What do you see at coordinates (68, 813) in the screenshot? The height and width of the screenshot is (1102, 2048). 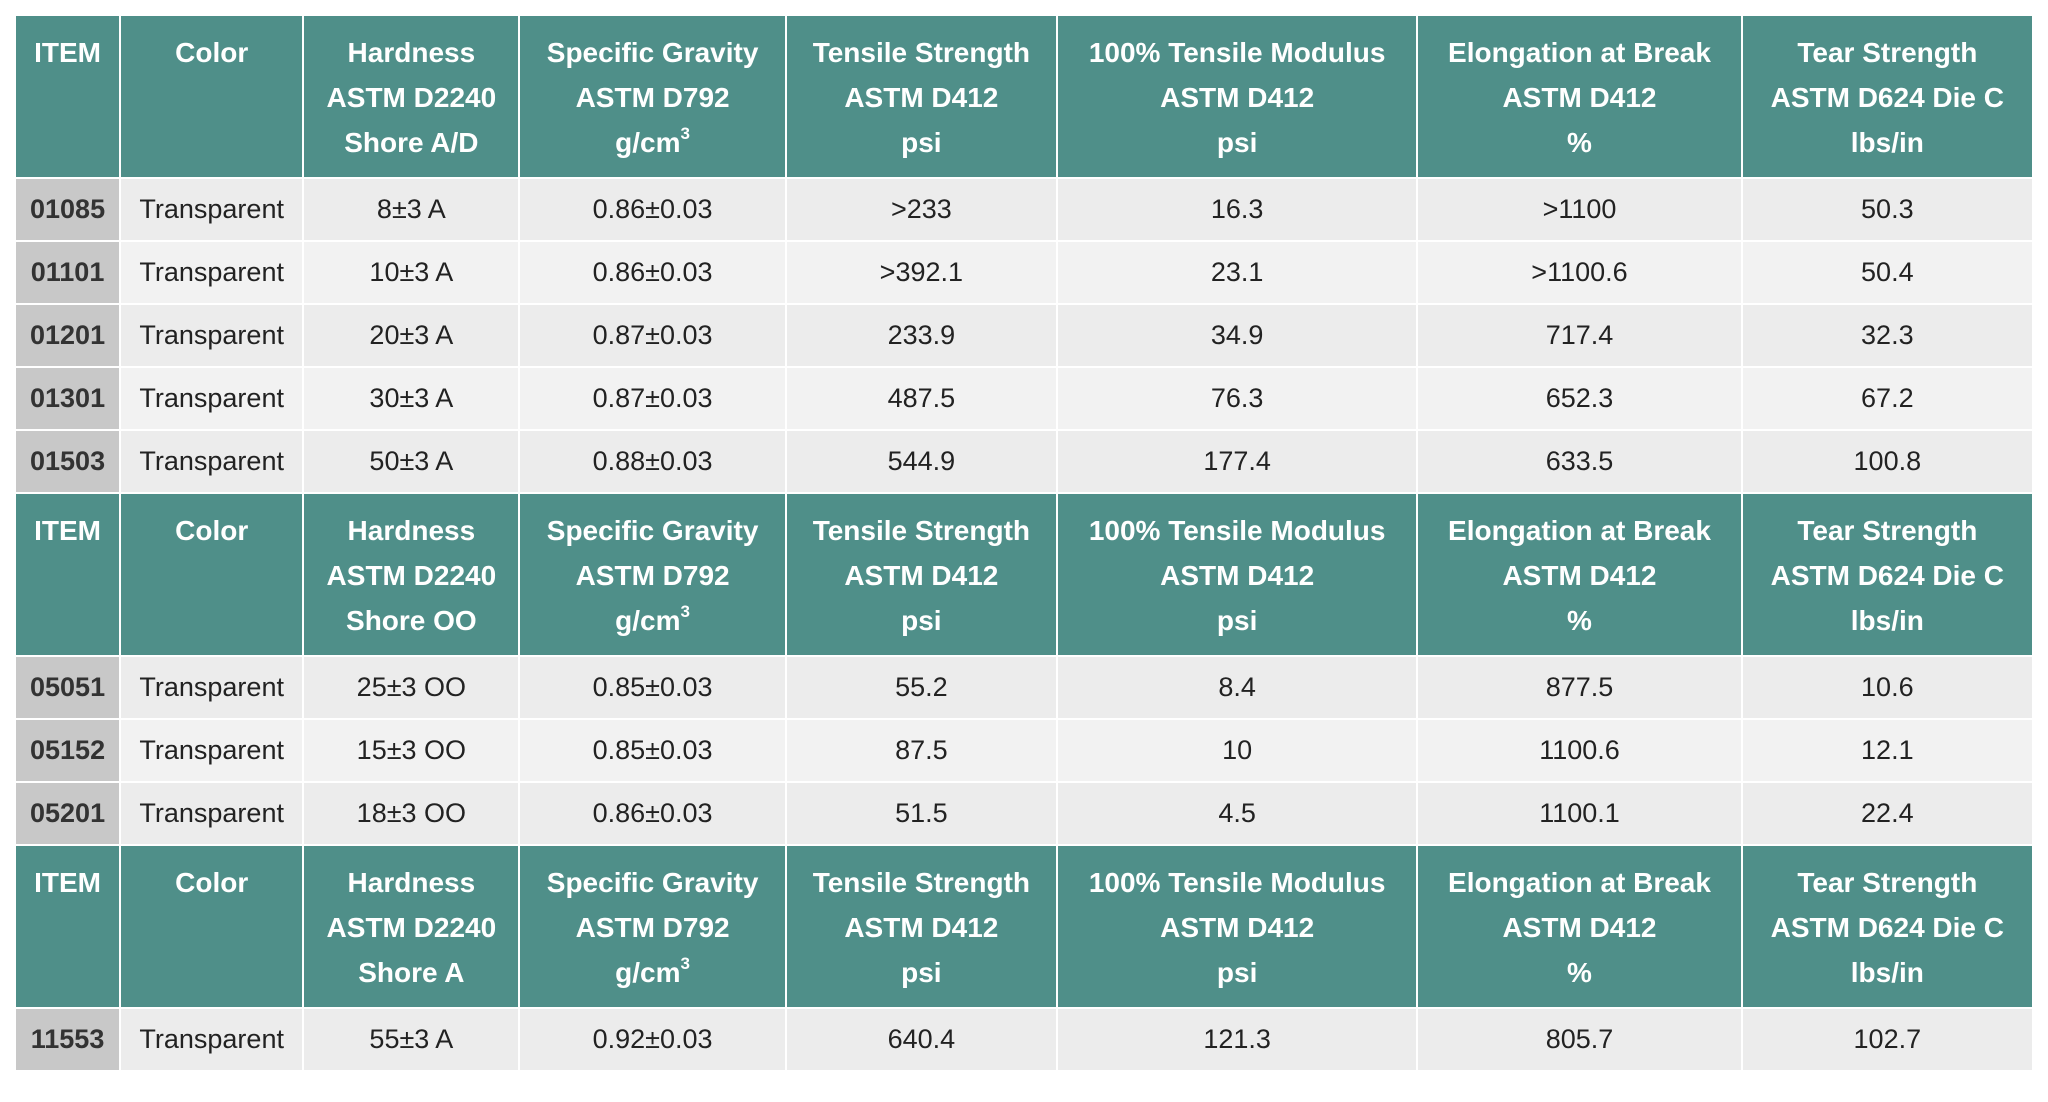 I see `cell-item: 05201` at bounding box center [68, 813].